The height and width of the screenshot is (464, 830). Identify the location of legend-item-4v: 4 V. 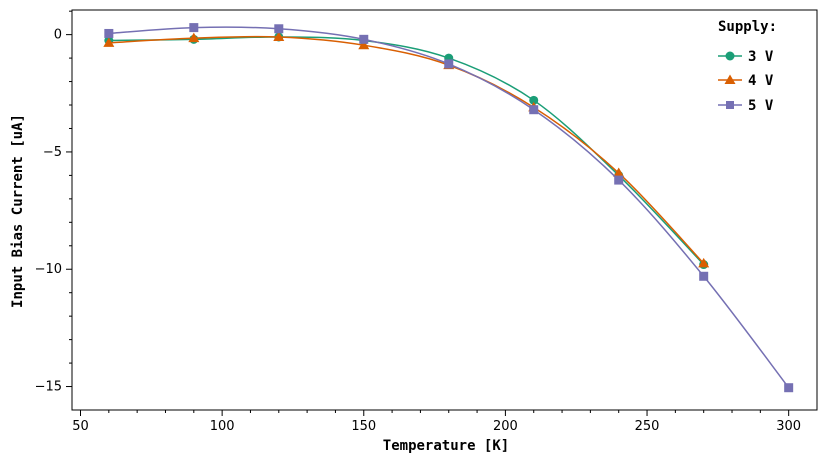
(746, 81).